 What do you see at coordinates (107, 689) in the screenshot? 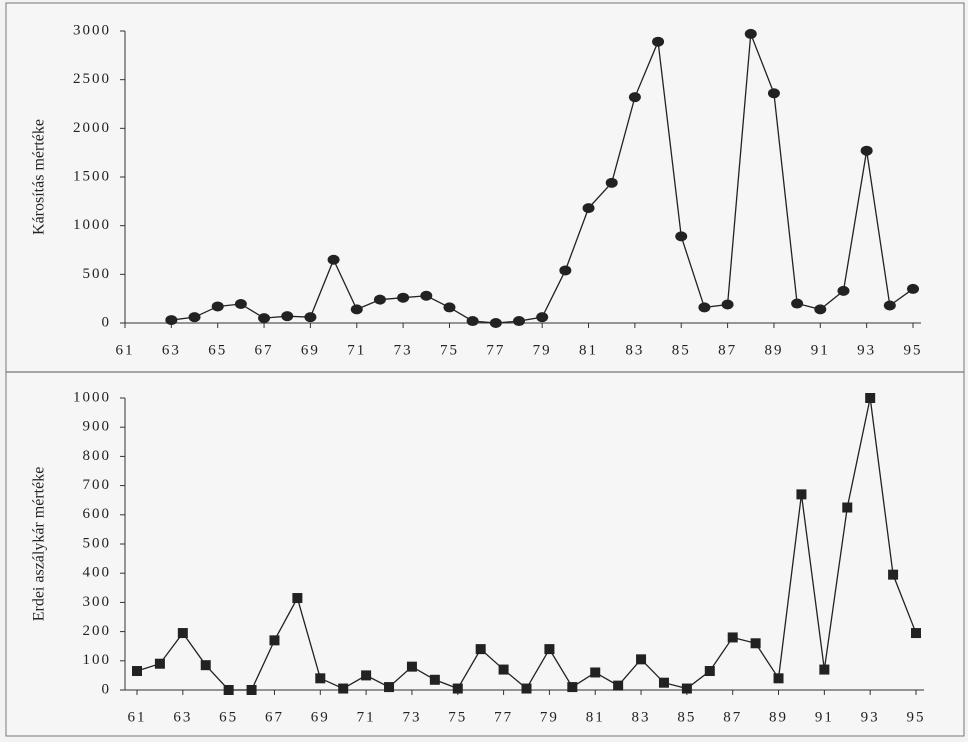
I see `y-tick-label: 0` at bounding box center [107, 689].